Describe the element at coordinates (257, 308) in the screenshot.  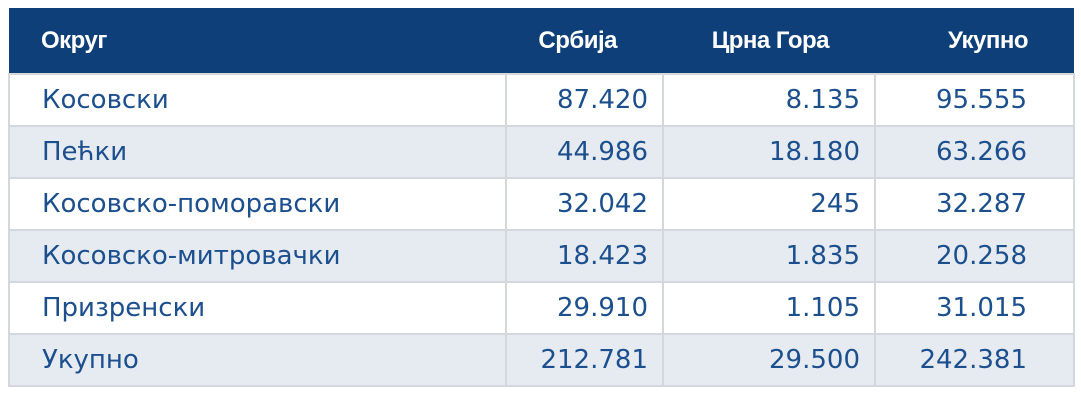
I see `district-cell: Призренски` at that location.